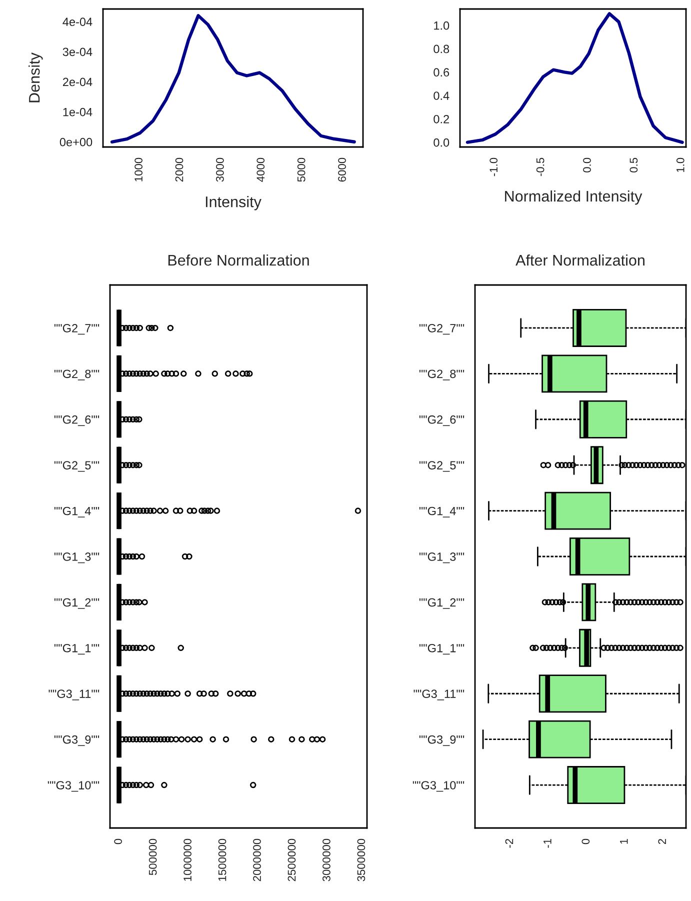 The image size is (691, 901). I want to click on chart-title: Before Normalization, so click(238, 260).